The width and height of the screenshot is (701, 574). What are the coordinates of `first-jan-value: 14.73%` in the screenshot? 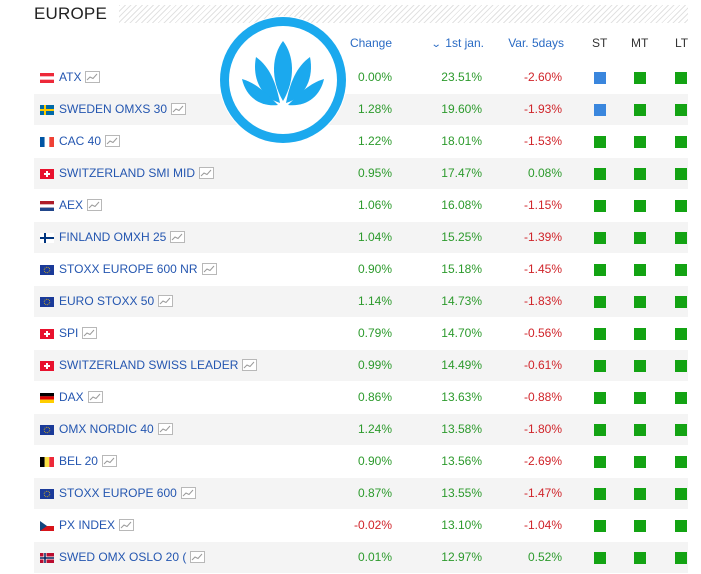 It's located at (461, 301).